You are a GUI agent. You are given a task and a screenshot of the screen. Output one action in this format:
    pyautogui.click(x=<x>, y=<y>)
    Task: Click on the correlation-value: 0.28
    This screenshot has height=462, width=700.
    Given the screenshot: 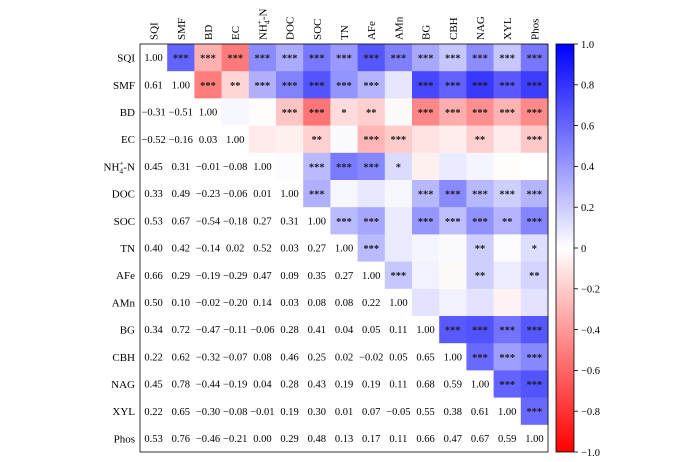 What is the action you would take?
    pyautogui.click(x=289, y=385)
    